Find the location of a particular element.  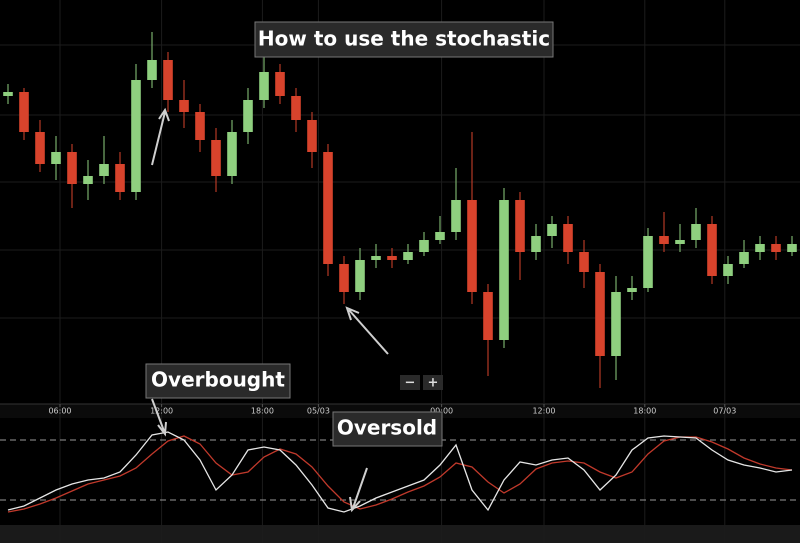

title-box is located at coordinates (404, 39).